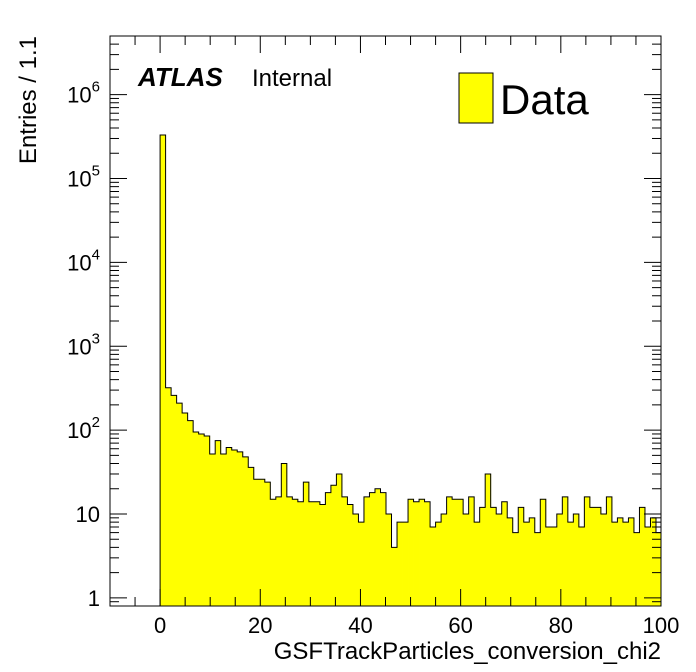 This screenshot has width=696, height=672. I want to click on y-tick-label: 10³, so click(83, 344).